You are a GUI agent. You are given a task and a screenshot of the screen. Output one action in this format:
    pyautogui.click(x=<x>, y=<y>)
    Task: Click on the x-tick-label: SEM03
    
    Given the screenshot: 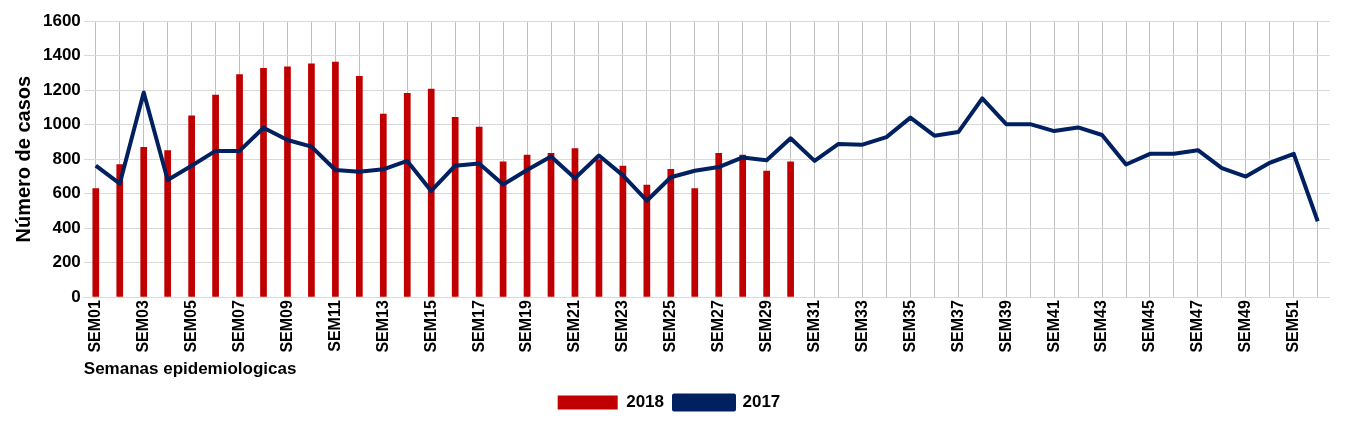 What is the action you would take?
    pyautogui.click(x=143, y=326)
    